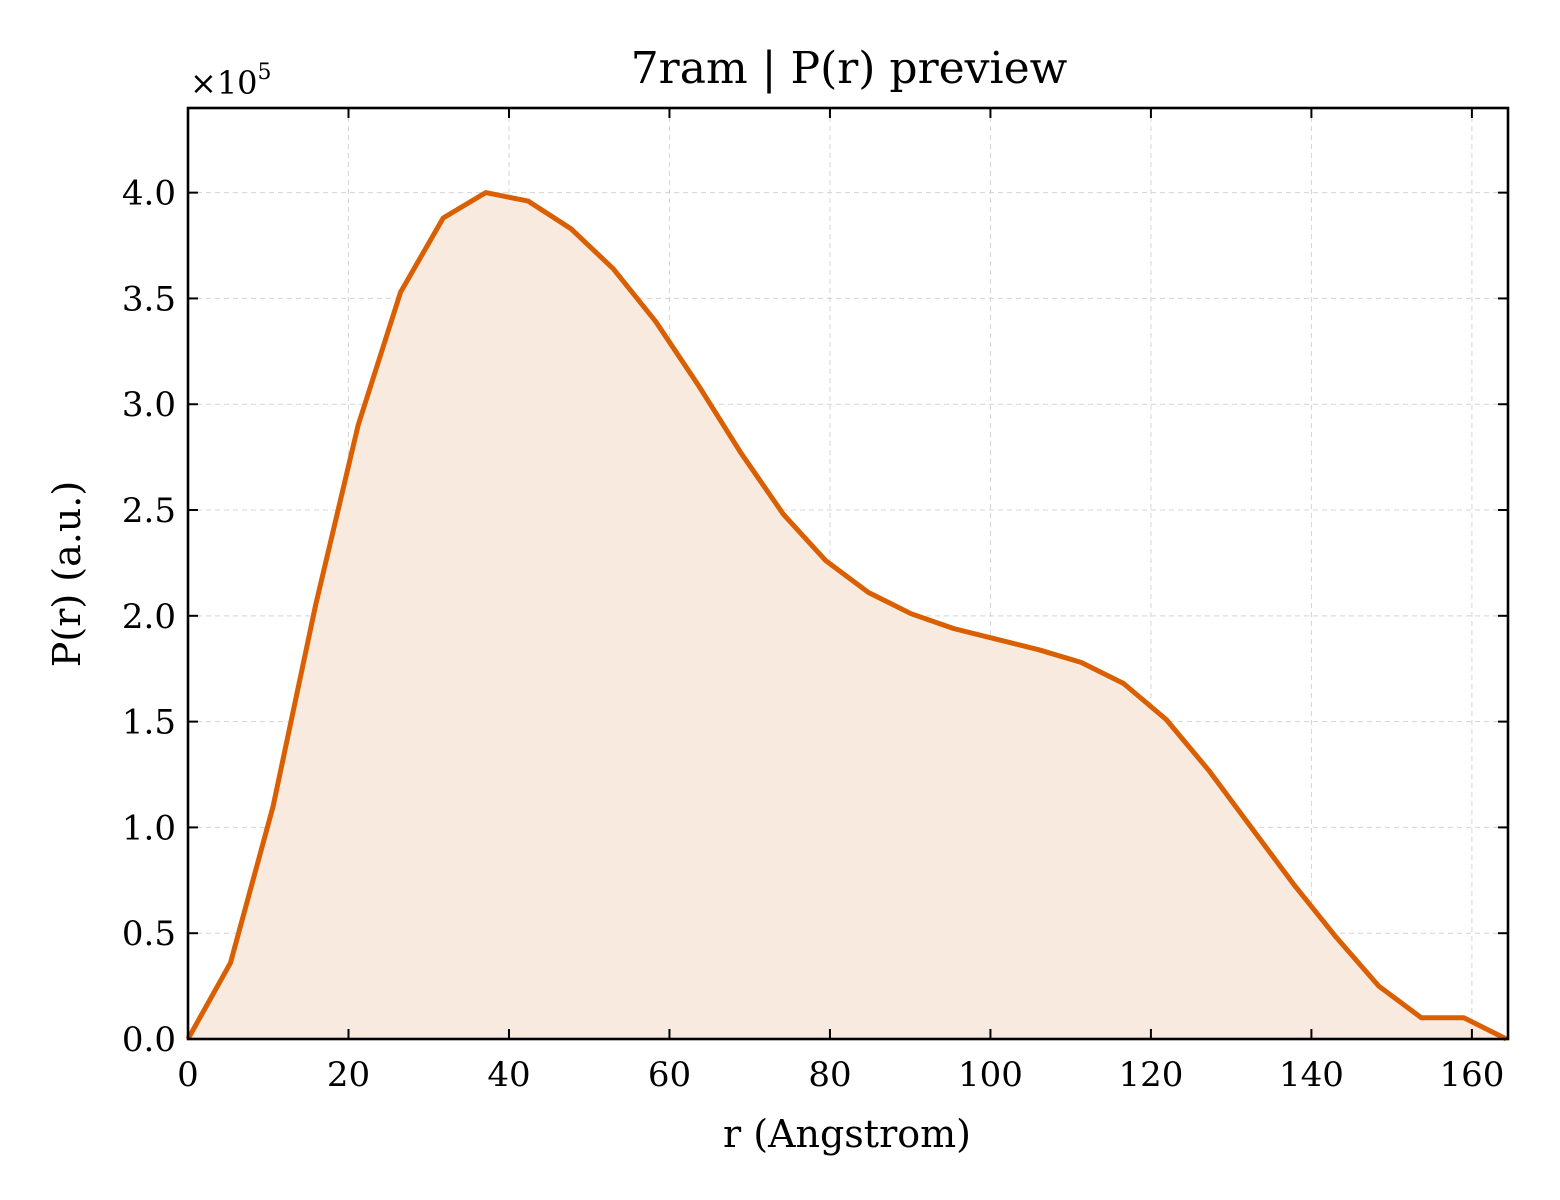  What do you see at coordinates (847, 1134) in the screenshot?
I see `x-axis-label: r (Angstrom)` at bounding box center [847, 1134].